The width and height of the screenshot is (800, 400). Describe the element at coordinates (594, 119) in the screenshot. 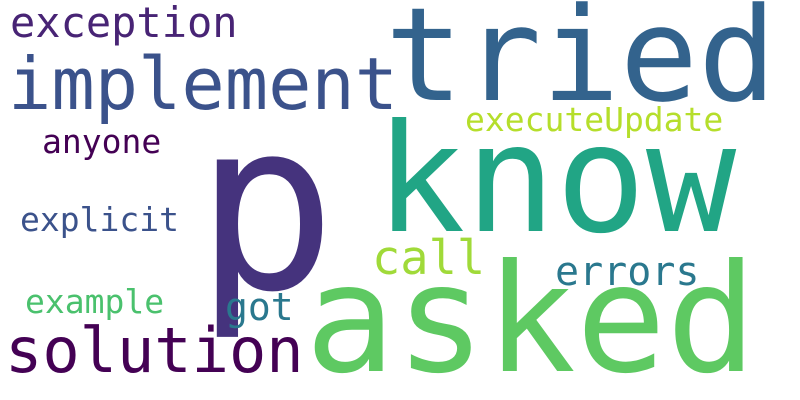

I see `word-executeupdate: executeUpdate` at that location.